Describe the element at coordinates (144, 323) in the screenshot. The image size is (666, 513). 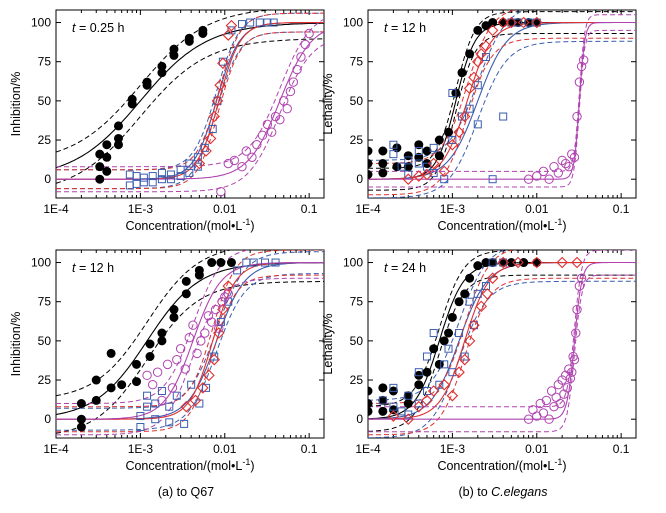
I see `confidence-band-upper` at that location.